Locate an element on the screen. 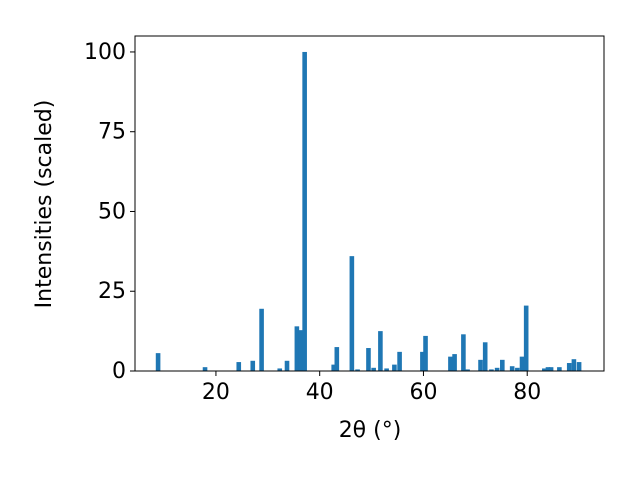  x-tick-label: 60 is located at coordinates (423, 392).